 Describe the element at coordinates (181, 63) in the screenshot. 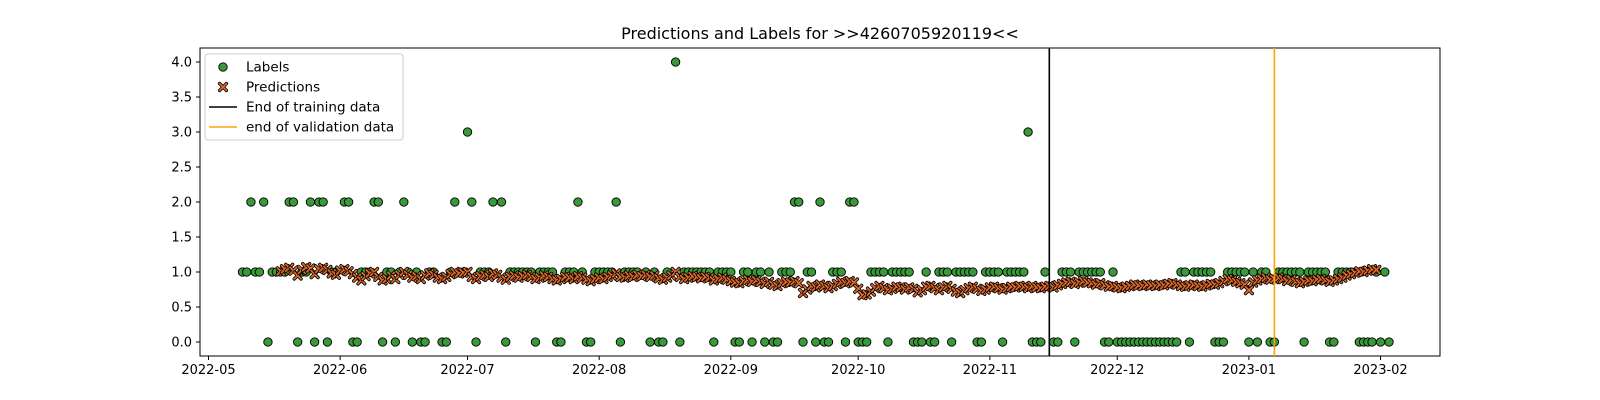

I see `y-tick-label: 4.0` at that location.